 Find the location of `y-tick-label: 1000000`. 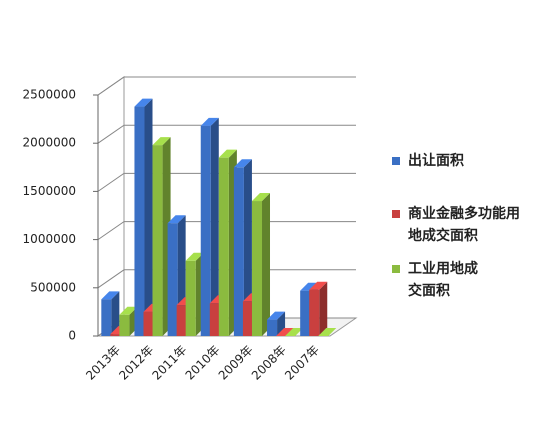

y-tick-label: 1000000 is located at coordinates (49, 239).